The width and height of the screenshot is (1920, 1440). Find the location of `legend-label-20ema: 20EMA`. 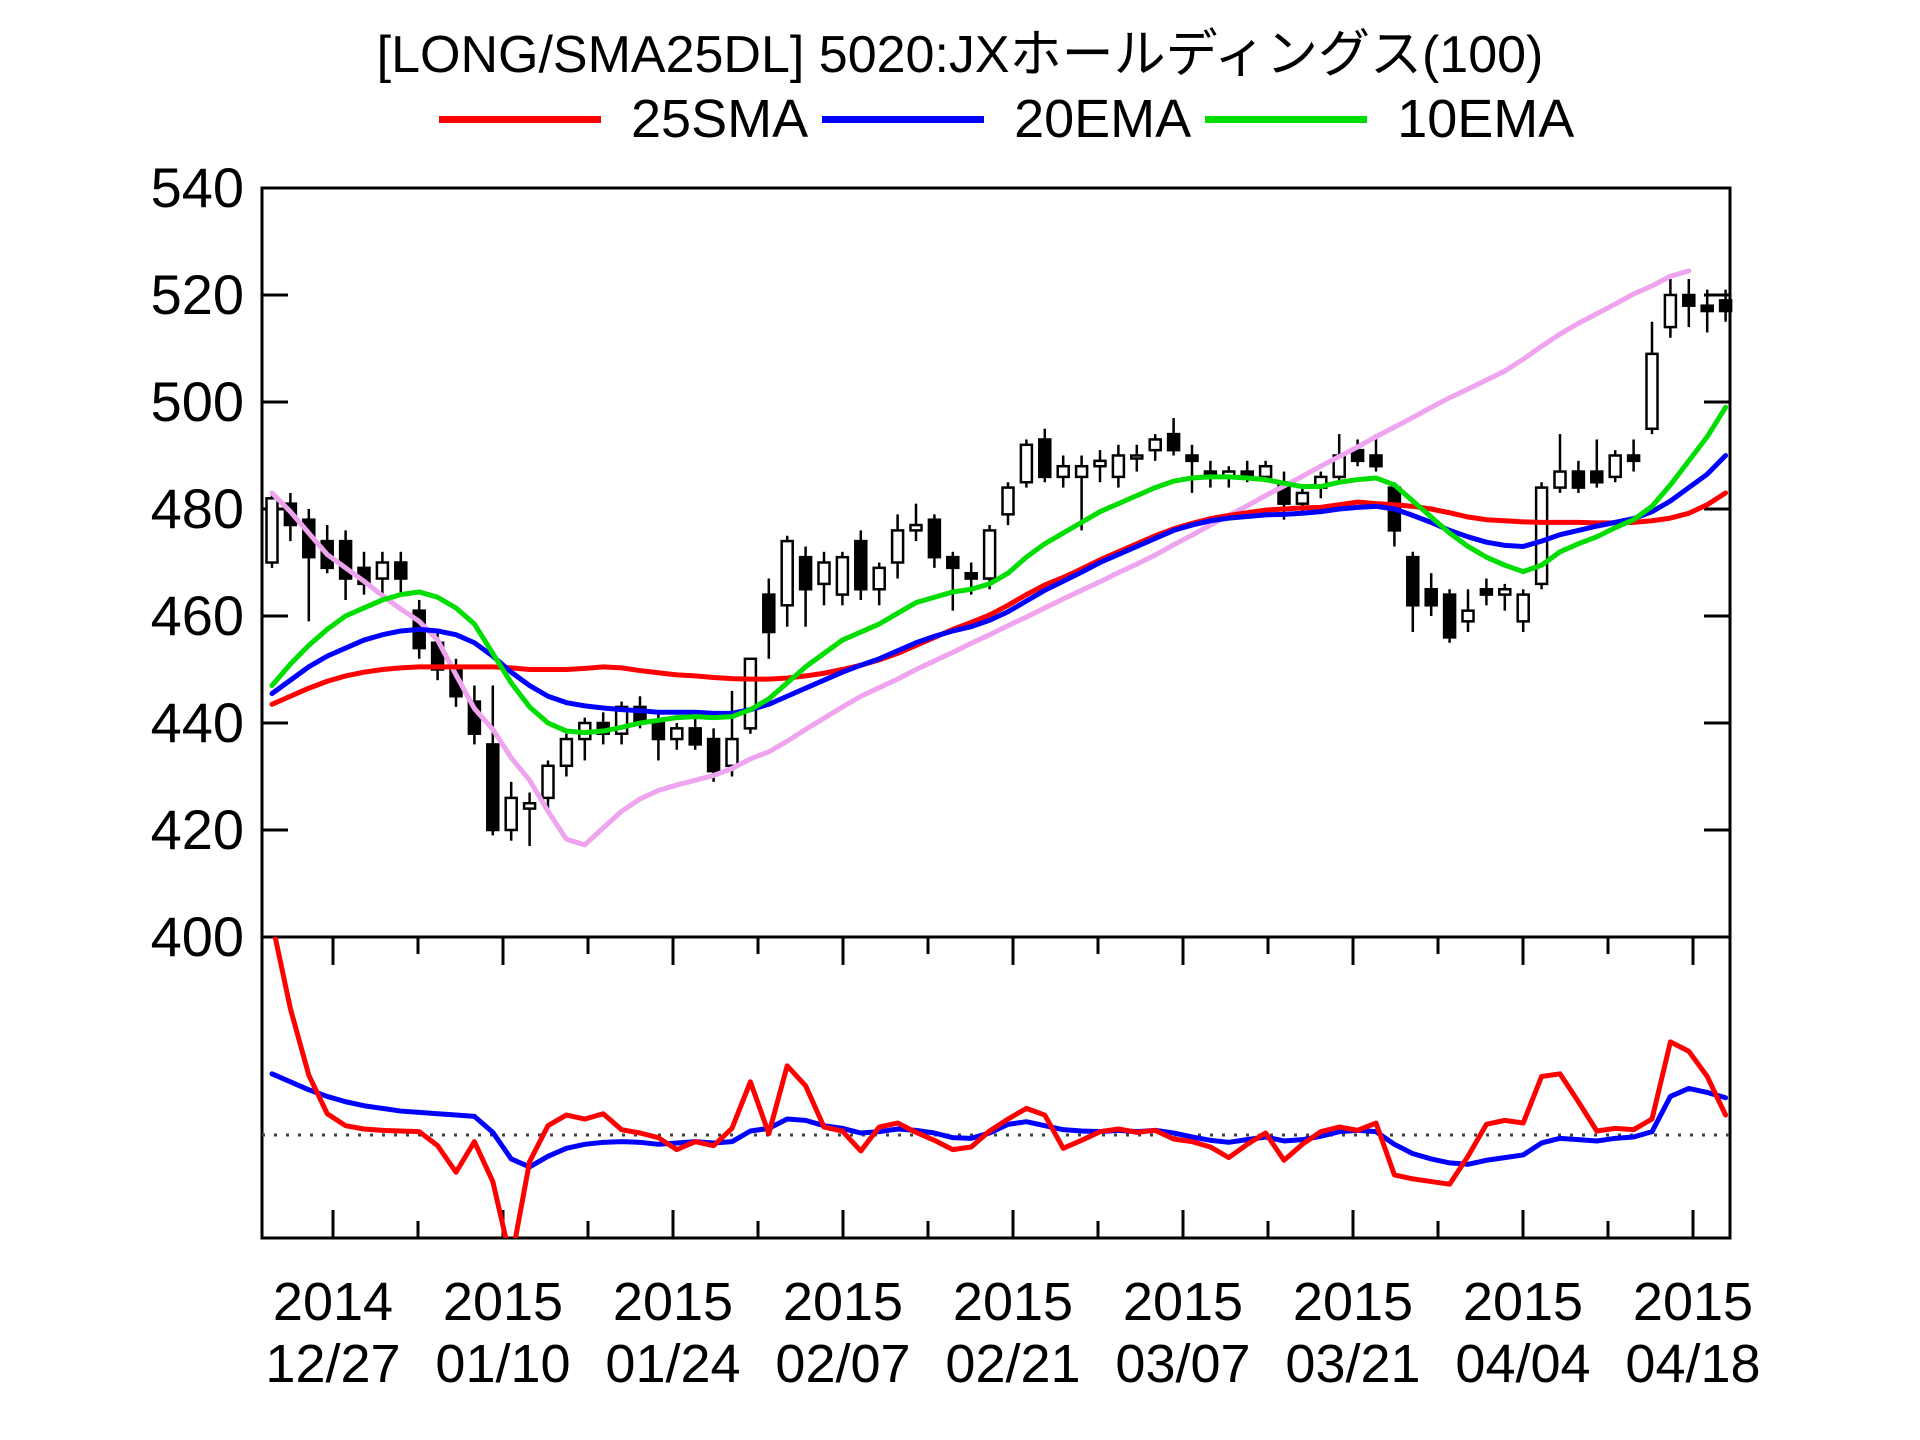

legend-label-20ema: 20EMA is located at coordinates (1103, 119).